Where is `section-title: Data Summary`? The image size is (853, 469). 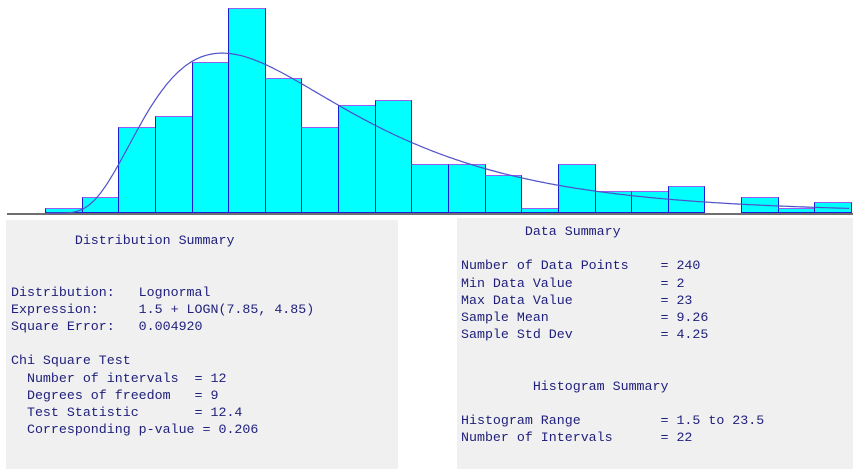
section-title: Data Summary is located at coordinates (541, 231).